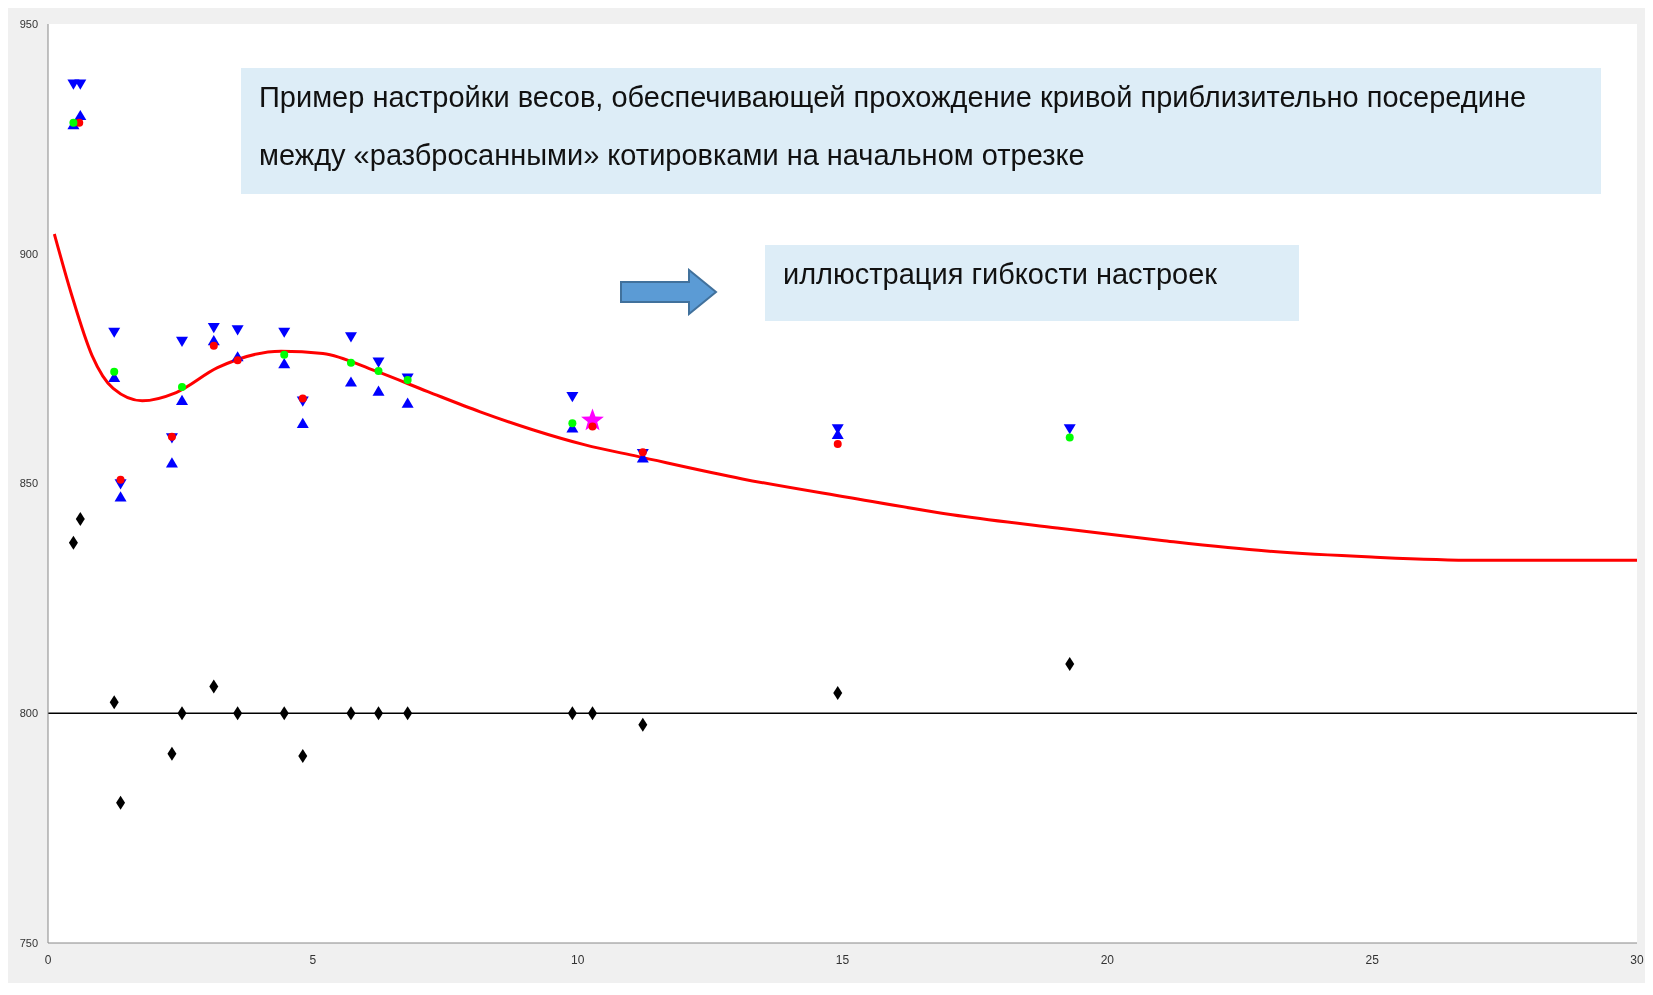 The image size is (1653, 995). I want to click on y-tick-label: 750, so click(28, 942).